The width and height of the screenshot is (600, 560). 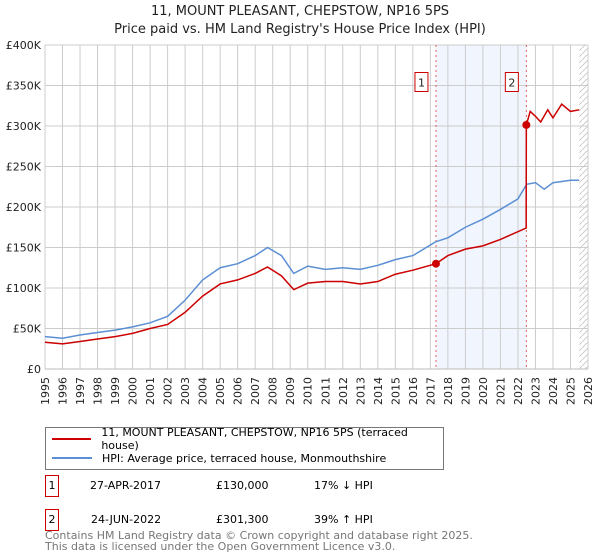 What do you see at coordinates (413, 391) in the screenshot?
I see `x-tick-label: 2016` at bounding box center [413, 391].